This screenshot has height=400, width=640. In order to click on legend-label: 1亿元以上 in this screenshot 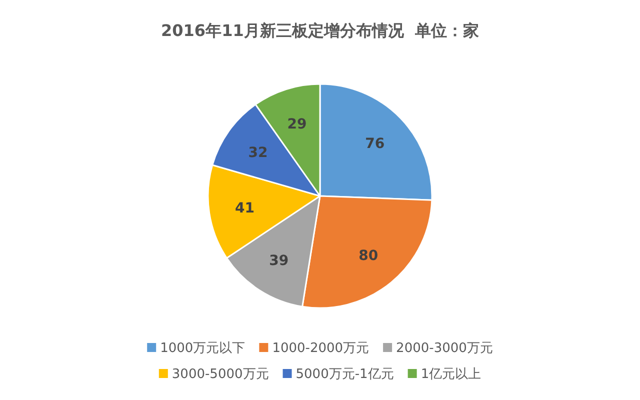, I will do `click(451, 374)`.